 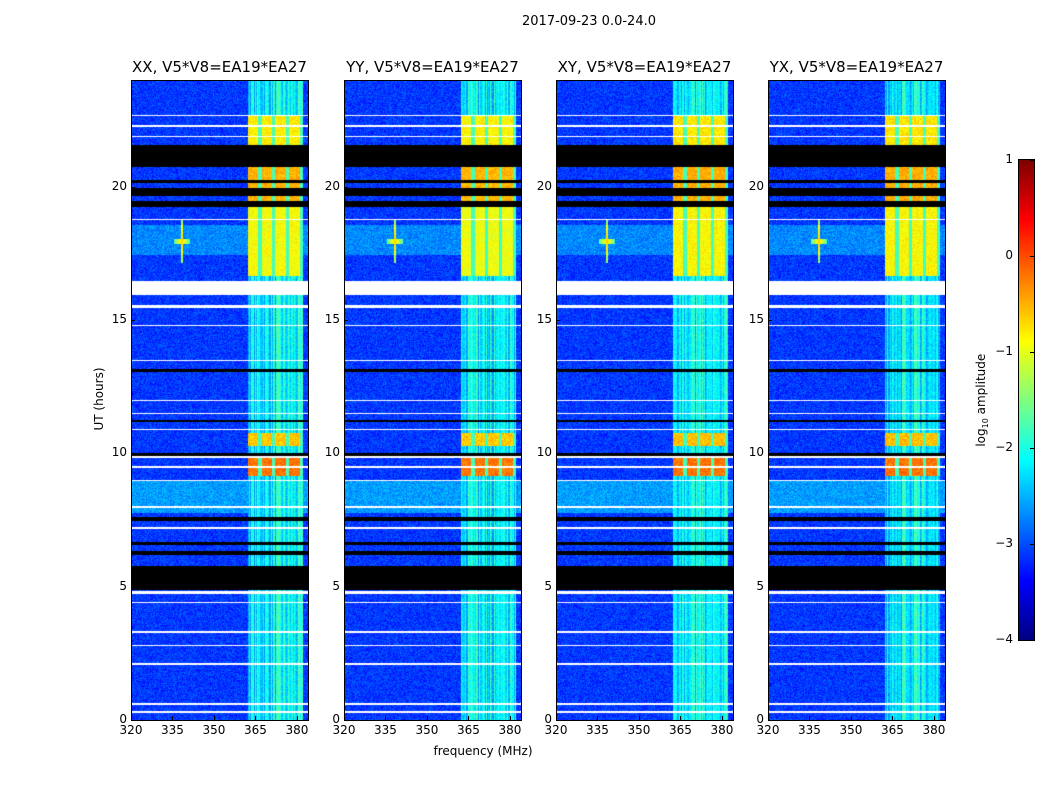 I want to click on colorbar-label-main: log, so click(x=980, y=437).